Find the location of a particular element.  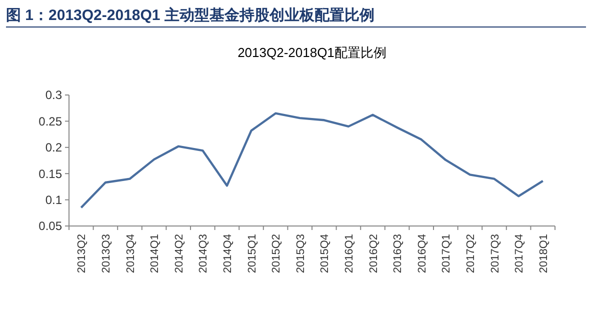

y-tick-label: 0.1 is located at coordinates (53, 200).